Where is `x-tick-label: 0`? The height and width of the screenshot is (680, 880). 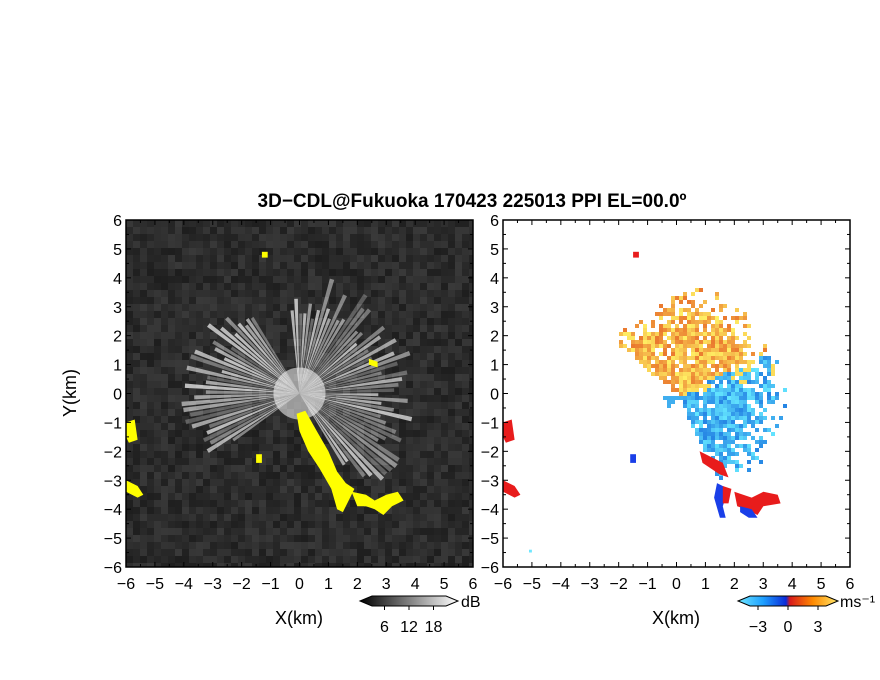
x-tick-label: 0 is located at coordinates (299, 584).